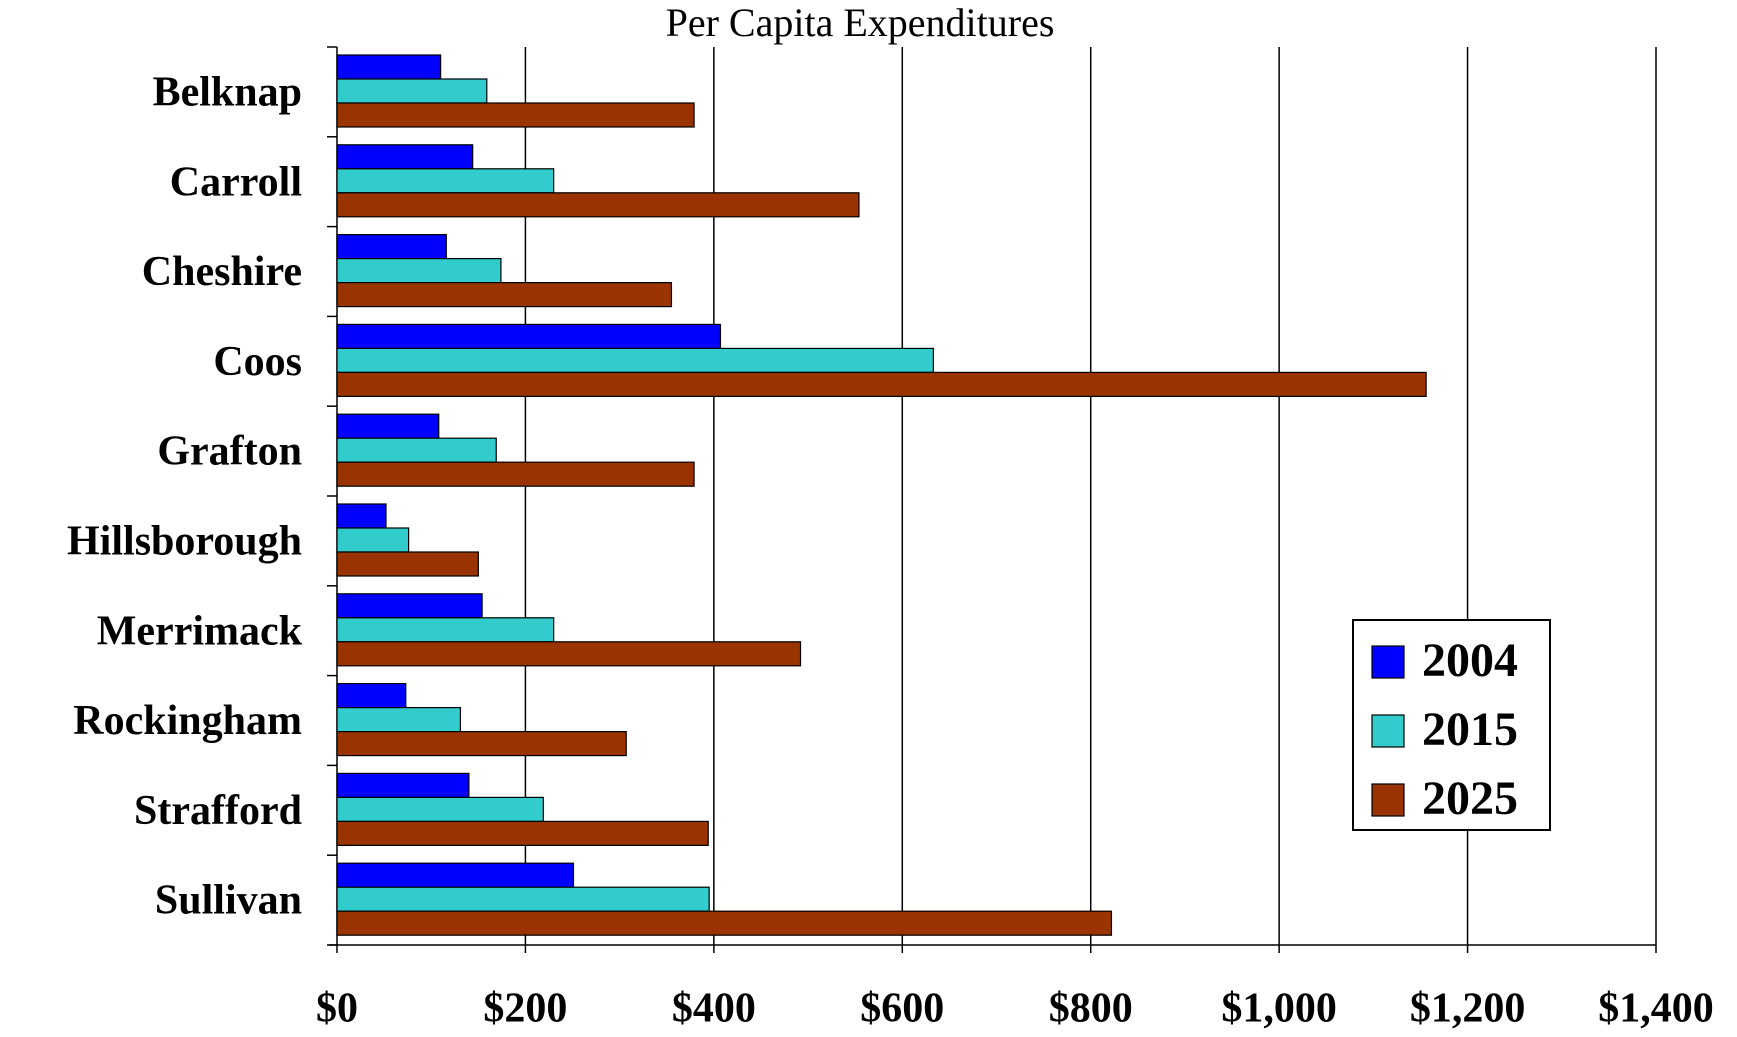 Image resolution: width=1737 pixels, height=1037 pixels. Describe the element at coordinates (1468, 1009) in the screenshot. I see `x-tick-label: $1,200` at that location.